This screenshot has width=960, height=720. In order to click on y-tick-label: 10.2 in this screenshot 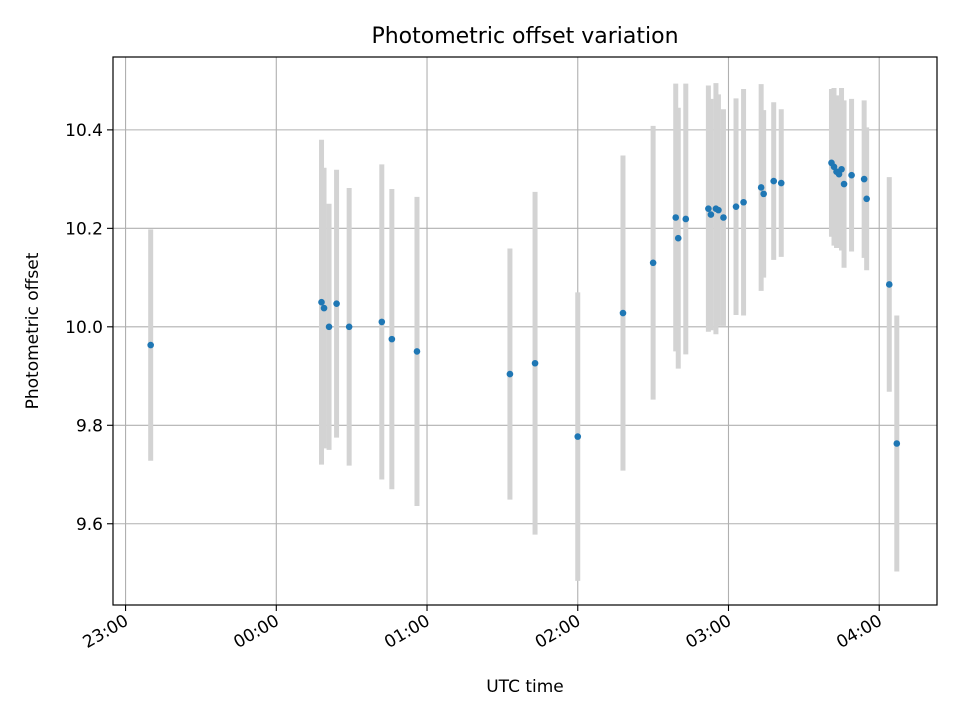, I will do `click(84, 229)`.